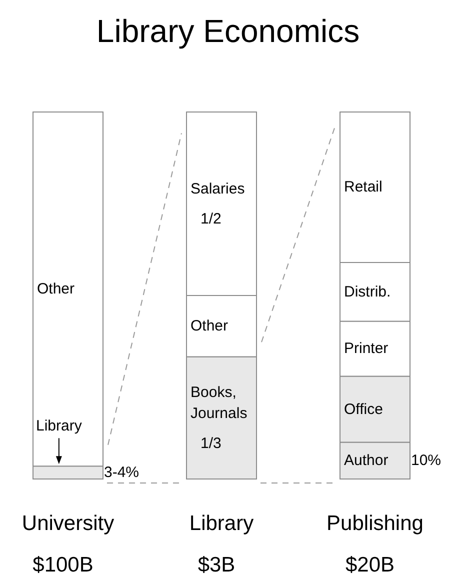 This screenshot has width=456, height=586. I want to click on series-label: Office, so click(363, 409).